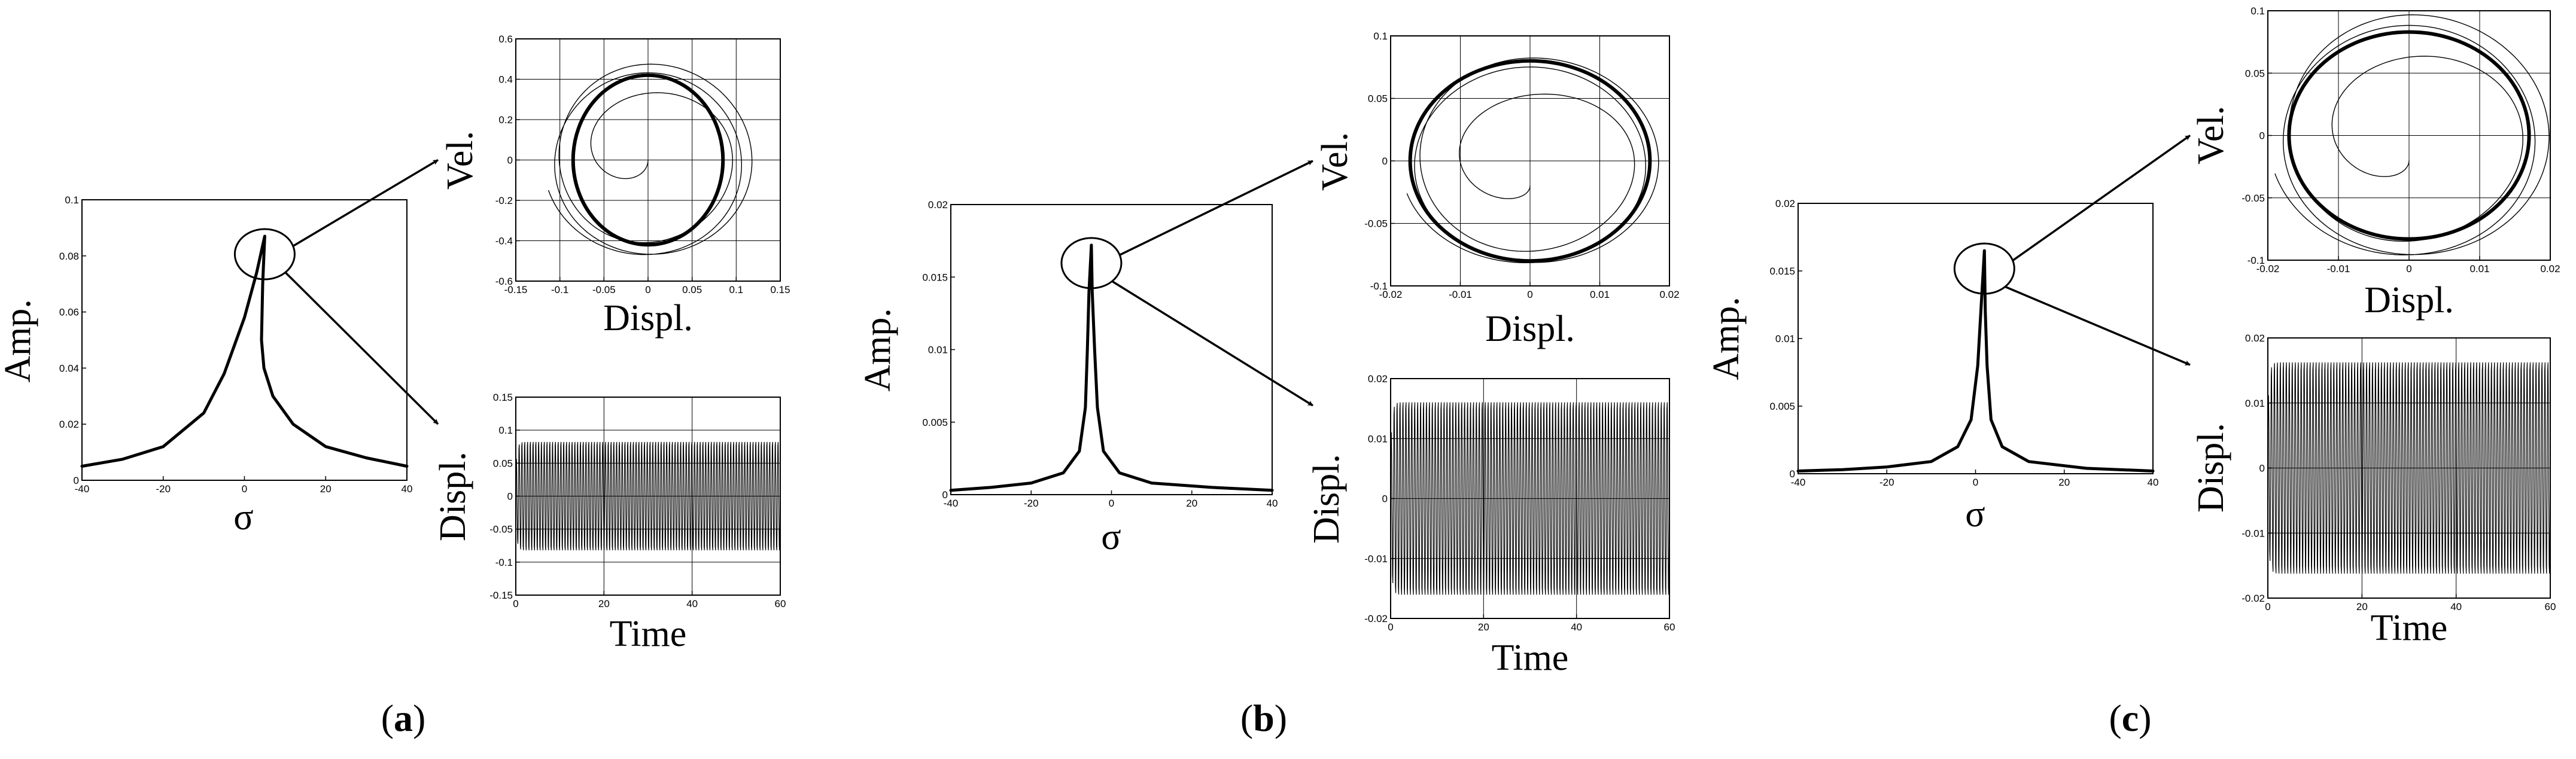 This screenshot has height=759, width=2576. I want to click on y-tick-label-8-0: -0.02, so click(2253, 598).